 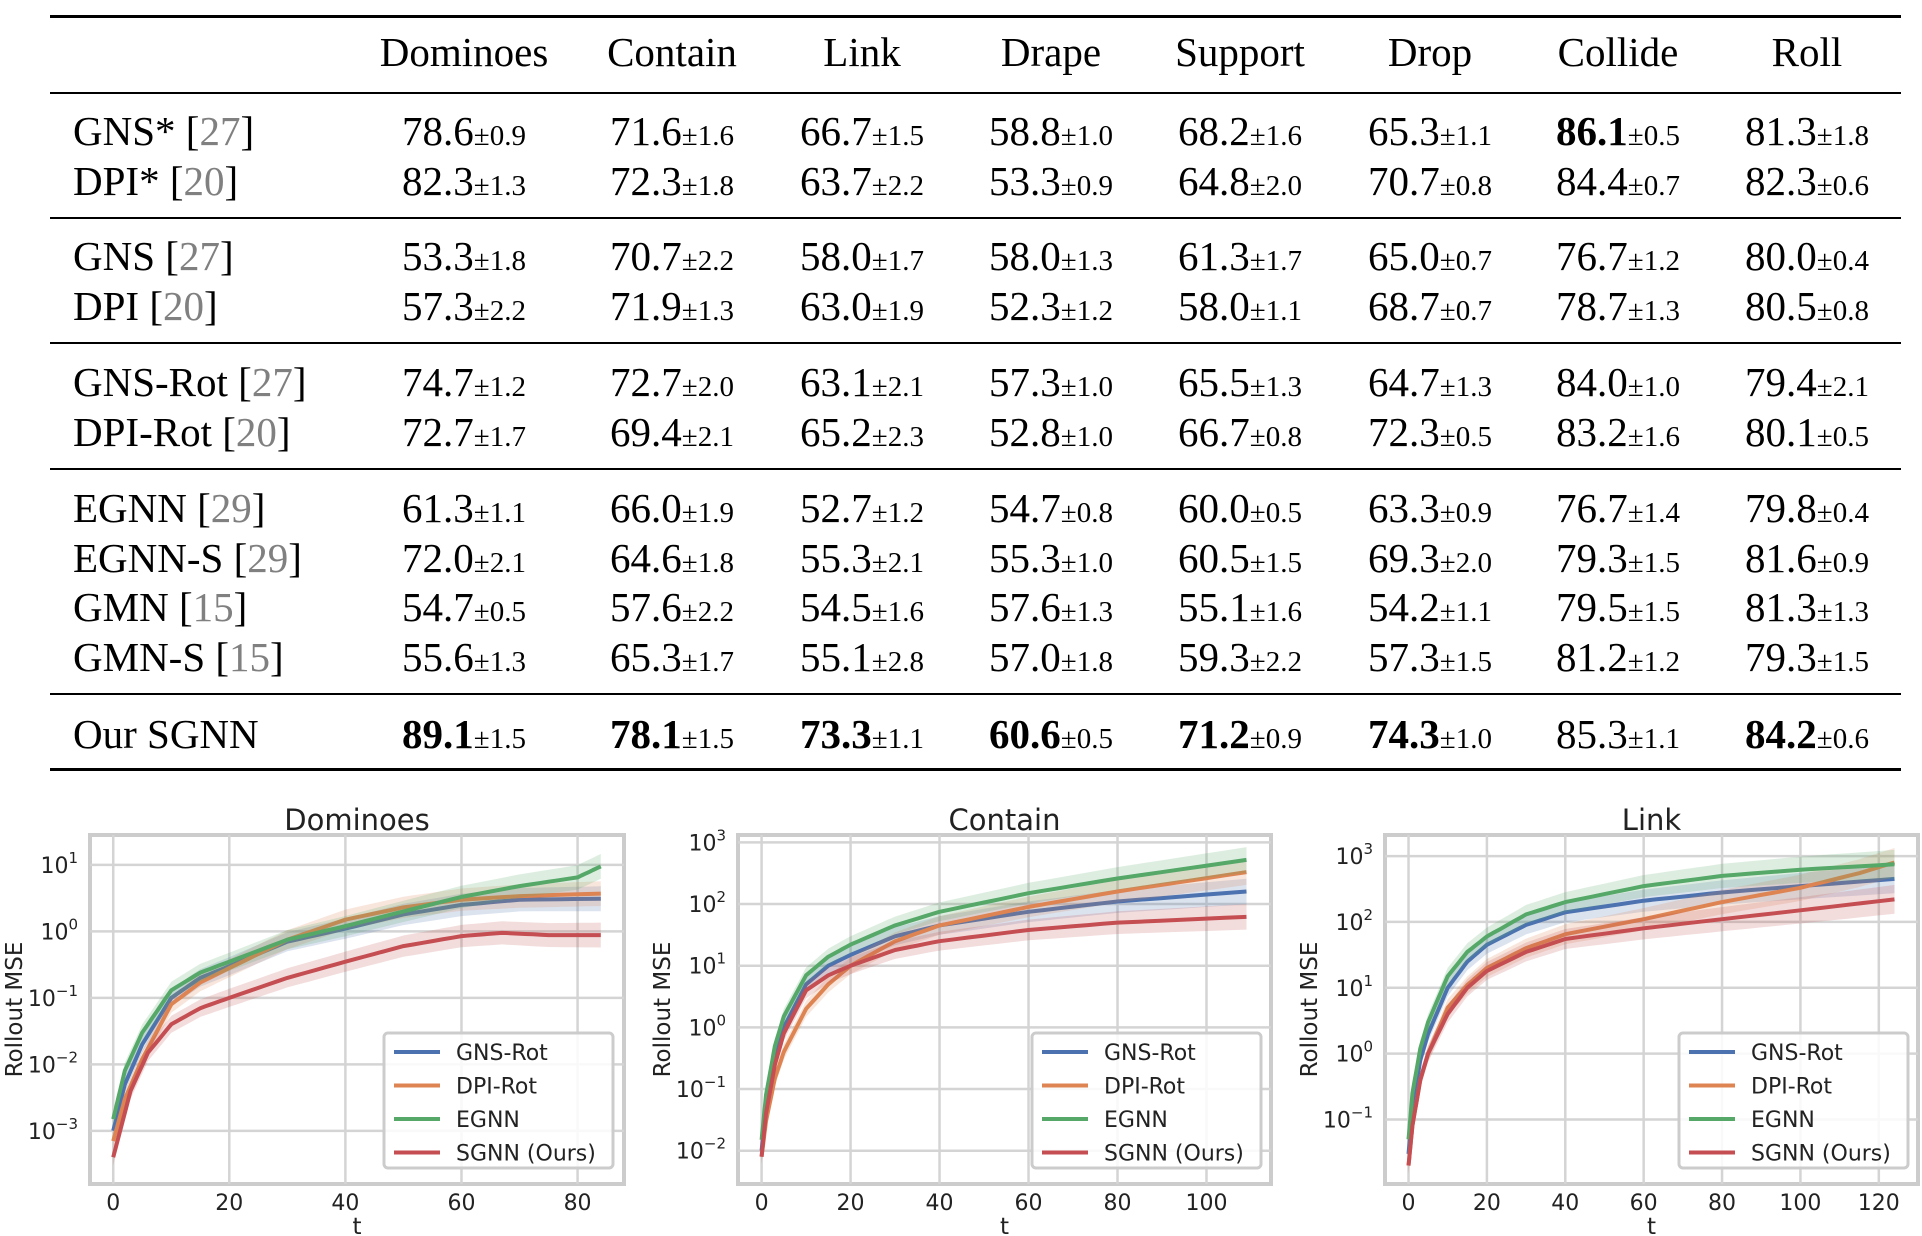 I want to click on std-value: ±0.4, so click(x=1842, y=513).